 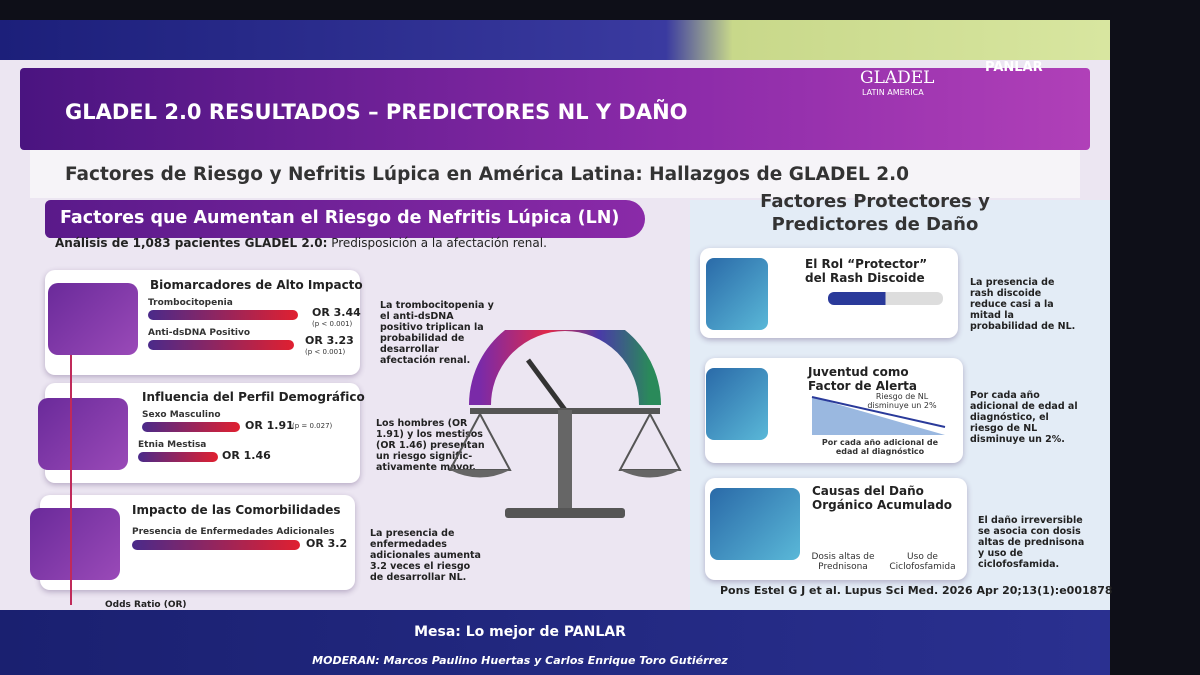 What do you see at coordinates (256, 285) in the screenshot?
I see `card-title: Biomarcadores de Alto Impacto` at bounding box center [256, 285].